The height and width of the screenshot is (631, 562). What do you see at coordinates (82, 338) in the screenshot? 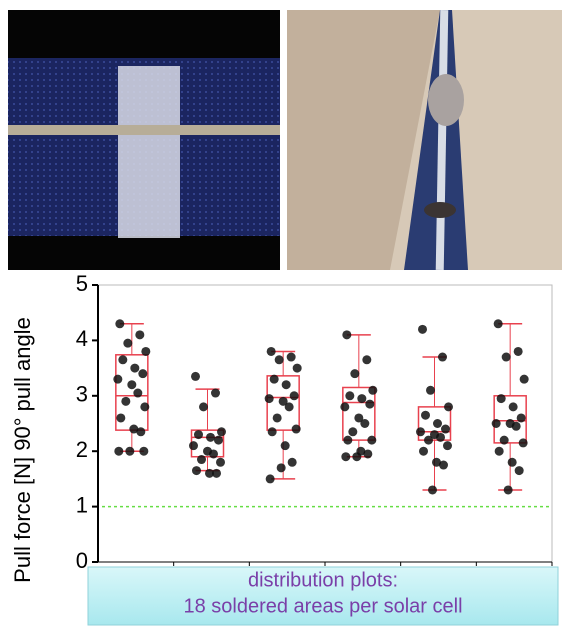
I see `y-tick-label: 4` at bounding box center [82, 338].